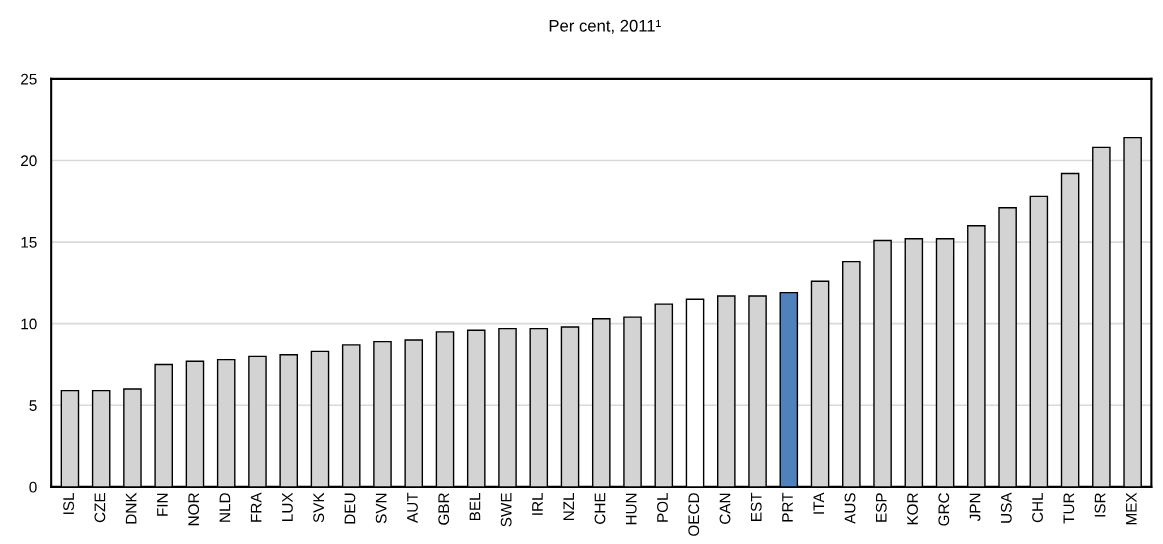 Image resolution: width=1163 pixels, height=544 pixels. I want to click on y-tick-label: 15, so click(29, 242).